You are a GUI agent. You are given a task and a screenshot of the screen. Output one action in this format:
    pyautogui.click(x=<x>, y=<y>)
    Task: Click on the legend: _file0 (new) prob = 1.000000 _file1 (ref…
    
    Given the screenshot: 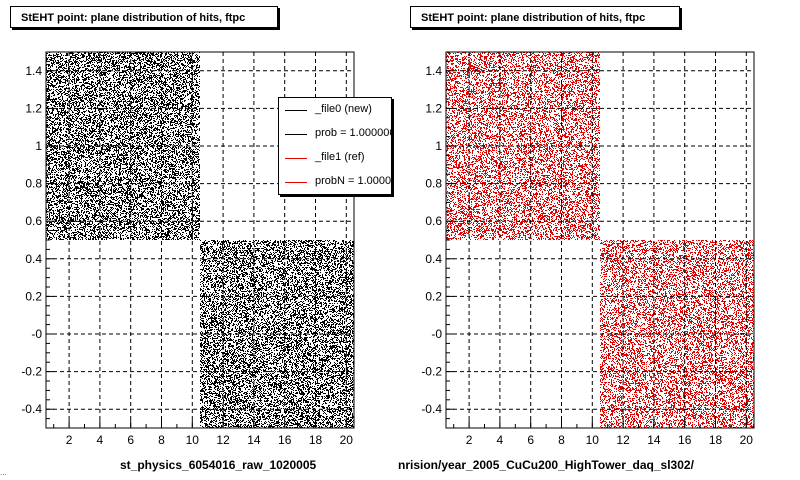 What is the action you would take?
    pyautogui.click(x=335, y=146)
    